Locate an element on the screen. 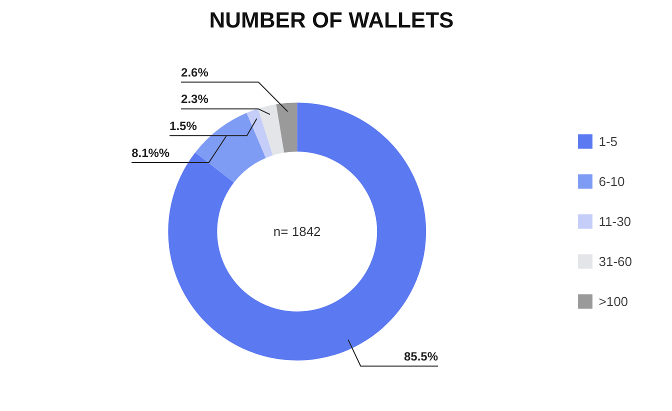 The height and width of the screenshot is (411, 672). legend-label: 1-5 is located at coordinates (608, 141).